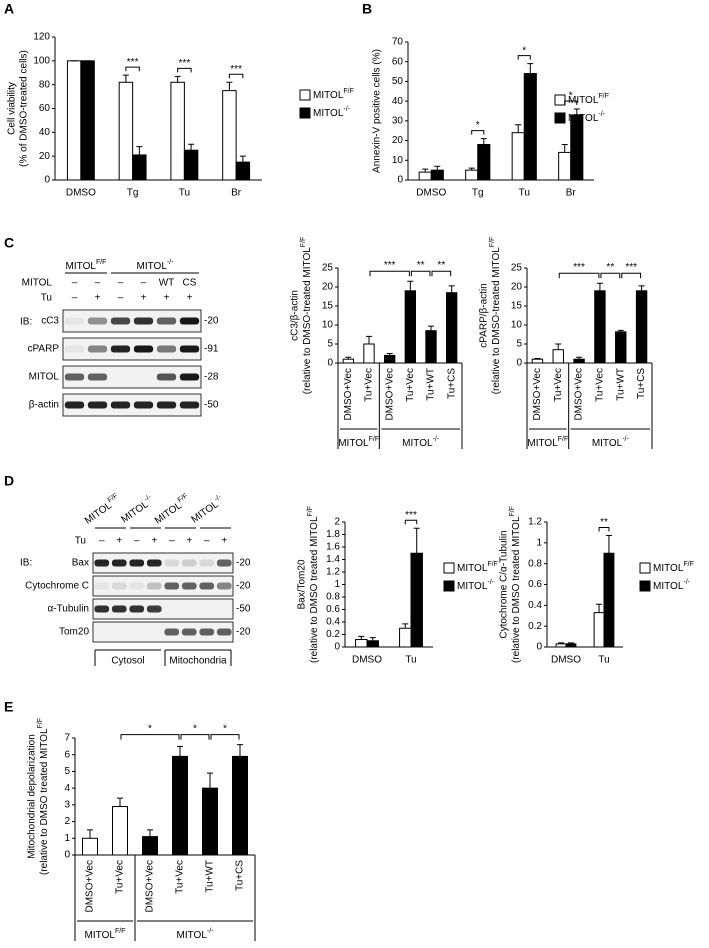 This screenshot has width=709, height=948. What do you see at coordinates (236, 193) in the screenshot?
I see `x-tick-label: Br` at bounding box center [236, 193].